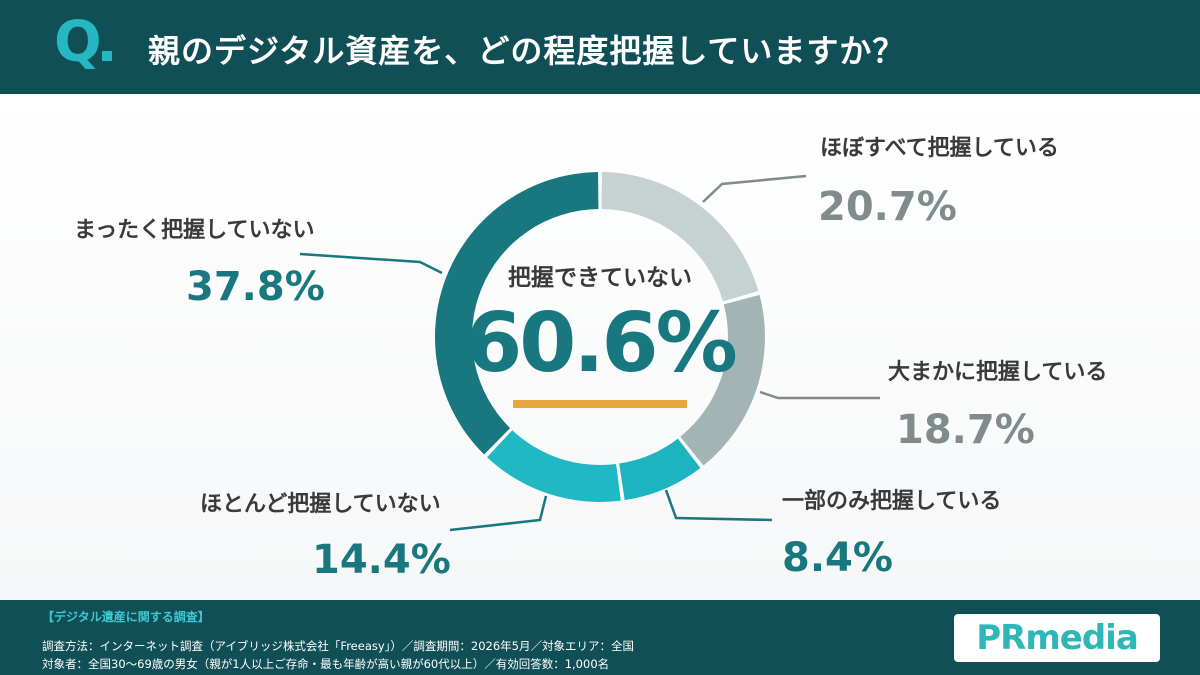 This screenshot has width=1200, height=675. Describe the element at coordinates (527, 51) in the screenshot. I see `page-title: 親のデジタル資産を、どの程度把握していますか？` at that location.